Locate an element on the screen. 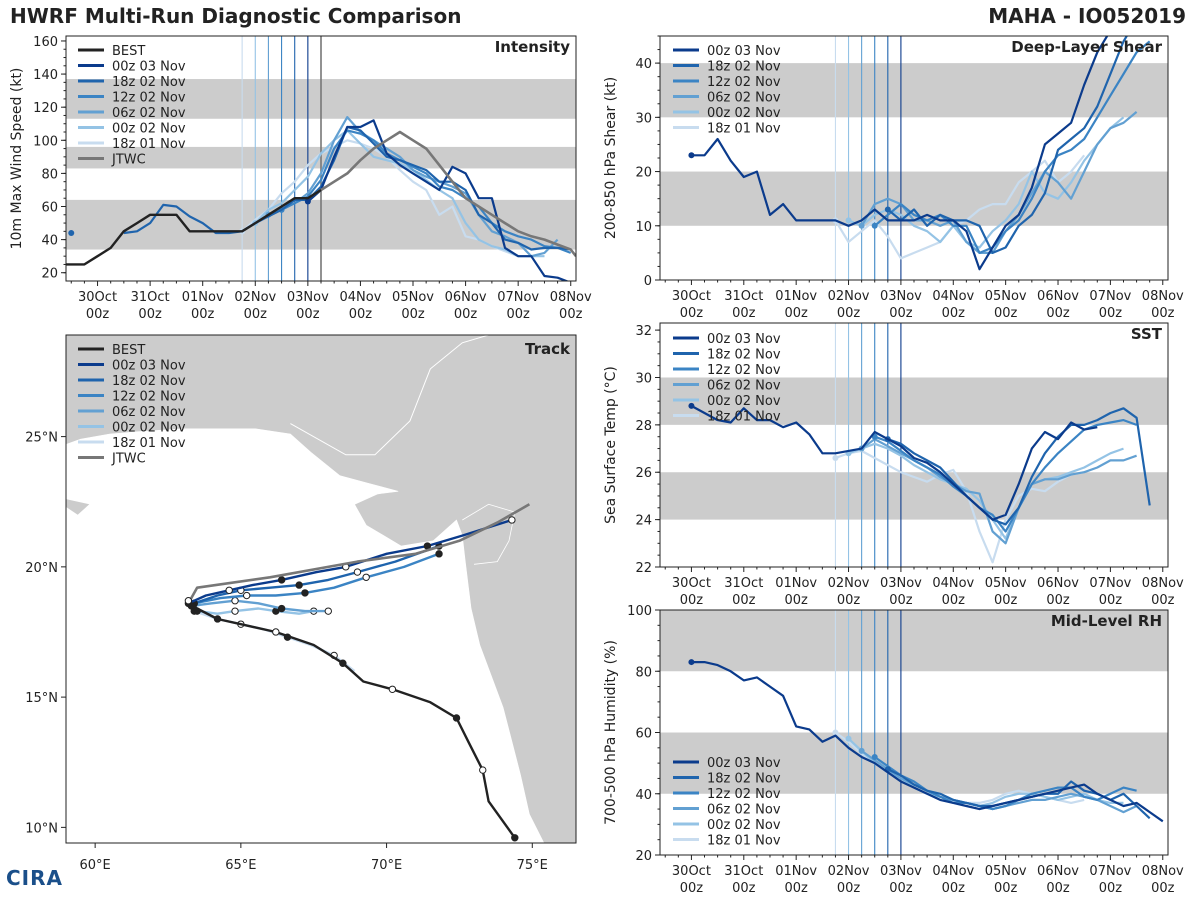  panel-title: Intensity is located at coordinates (533, 47).